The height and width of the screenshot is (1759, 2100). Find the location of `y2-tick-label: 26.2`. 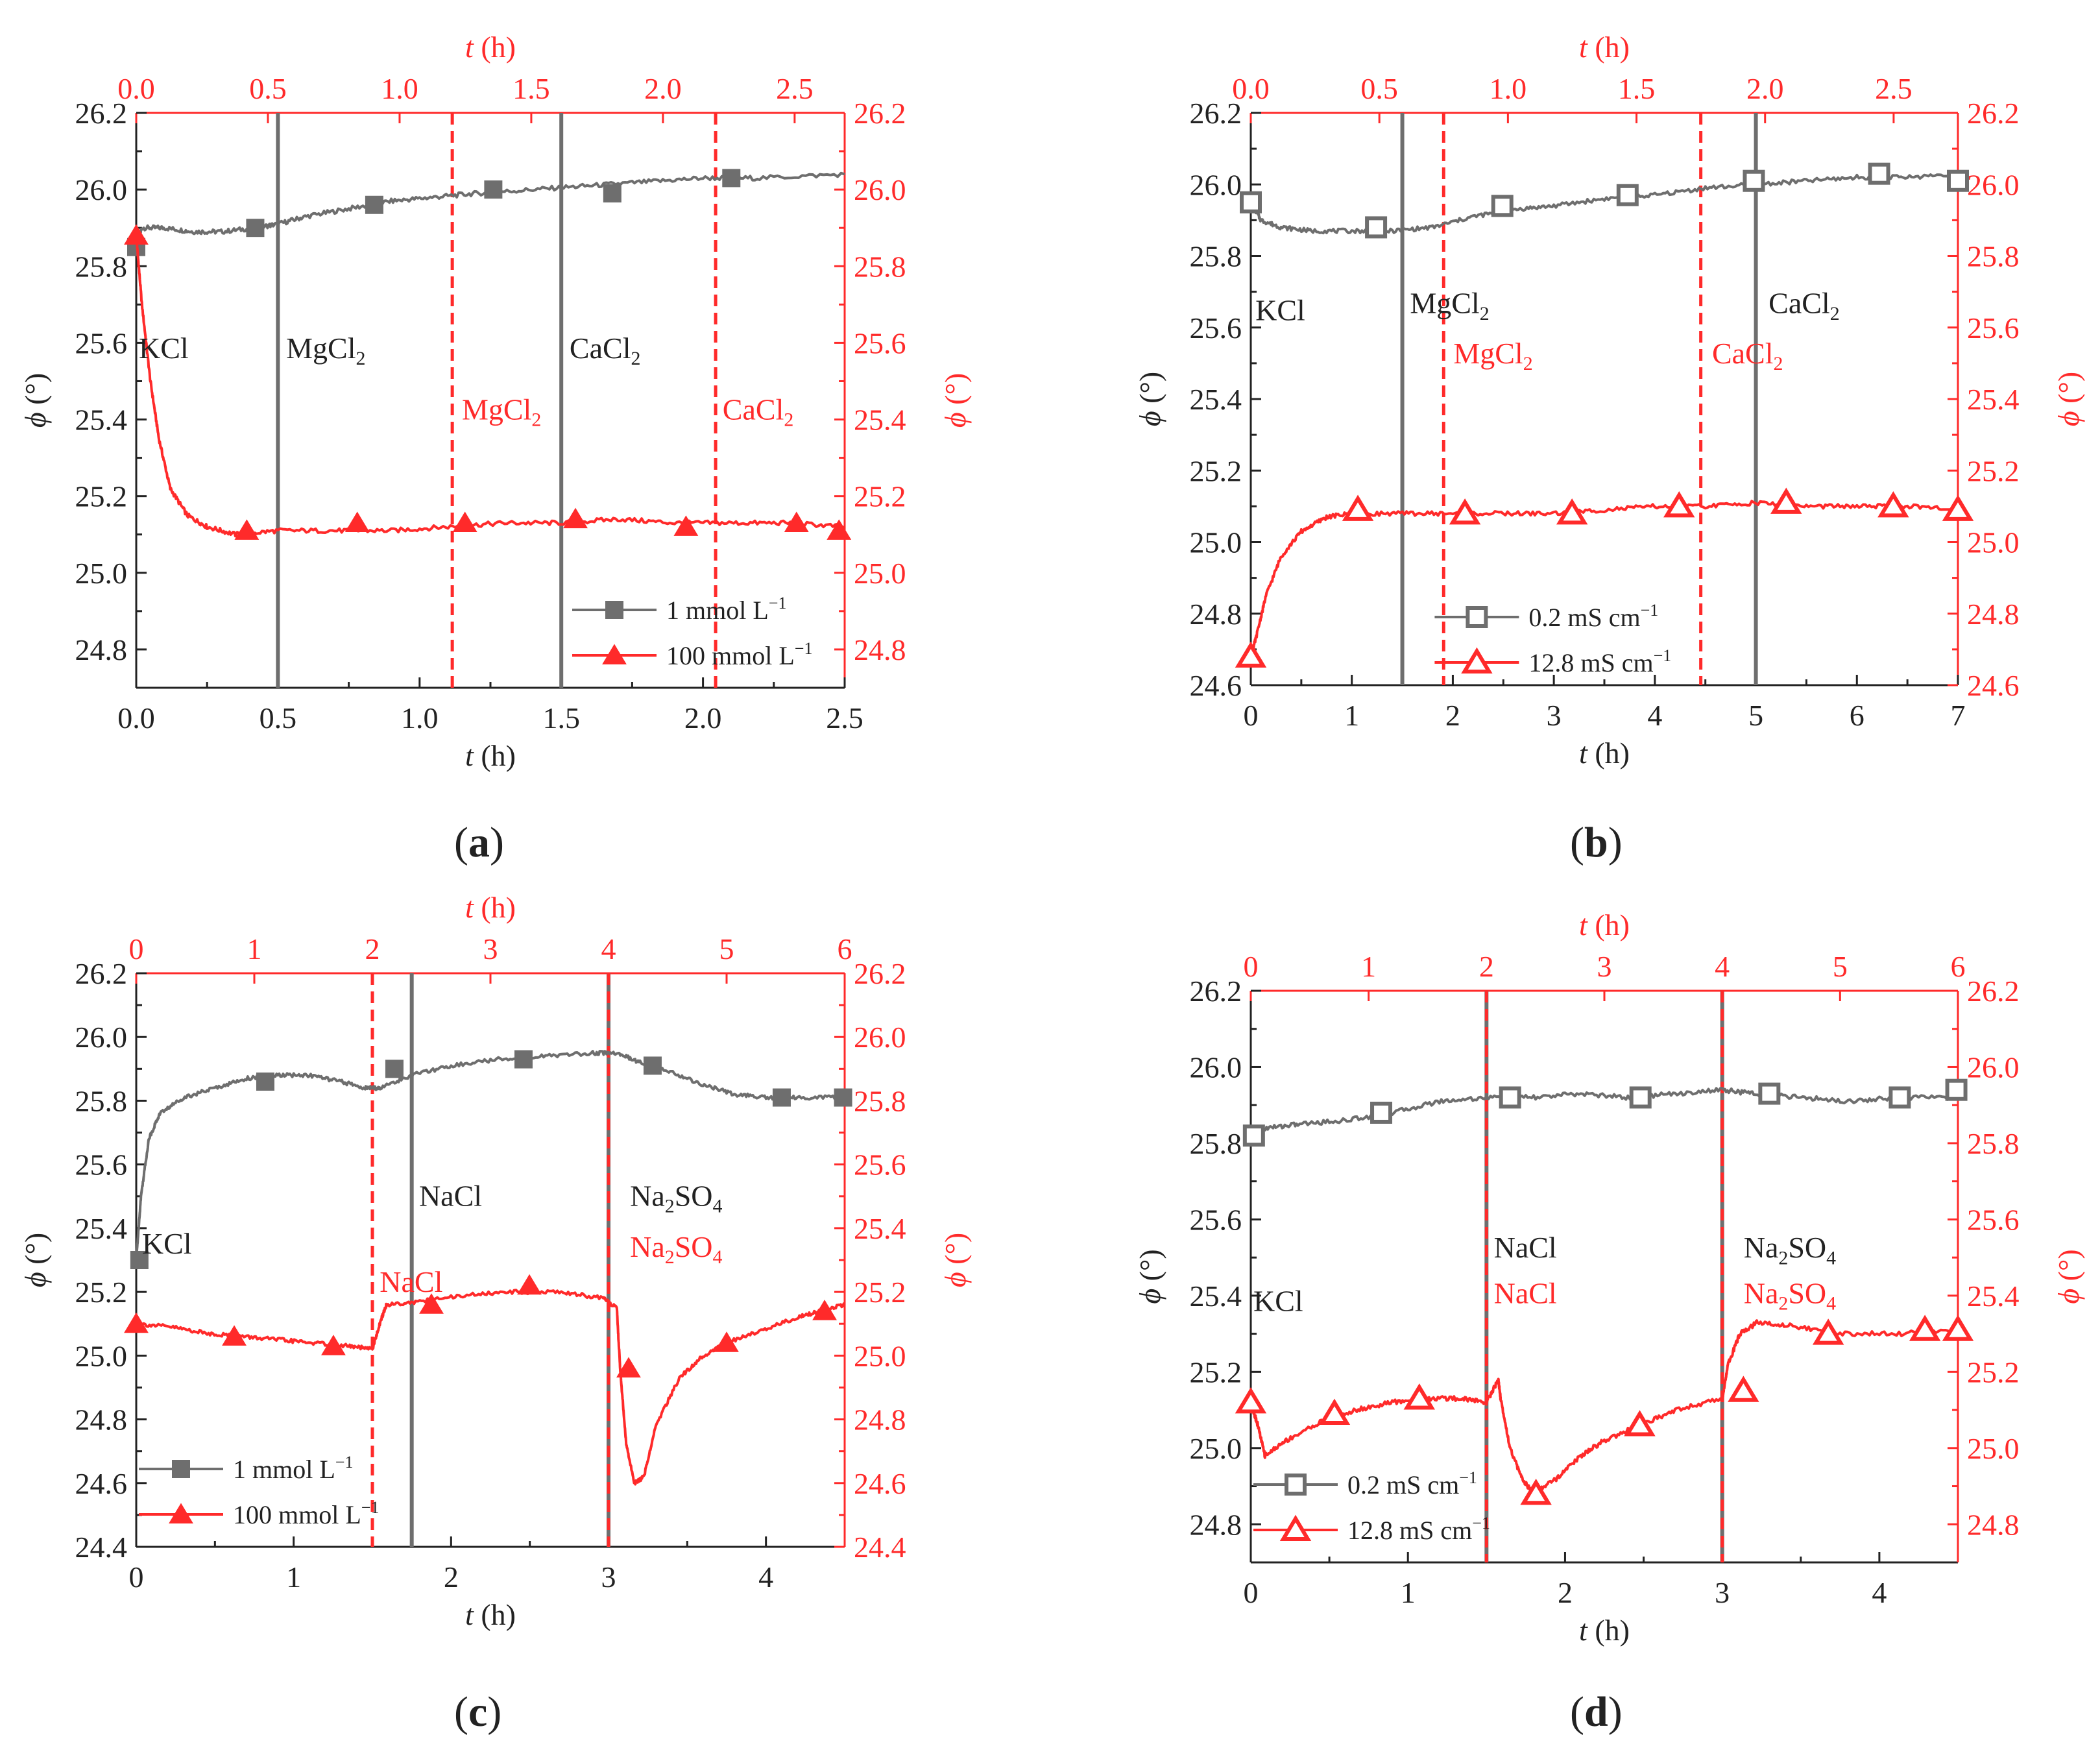

y2-tick-label: 26.2 is located at coordinates (880, 113).